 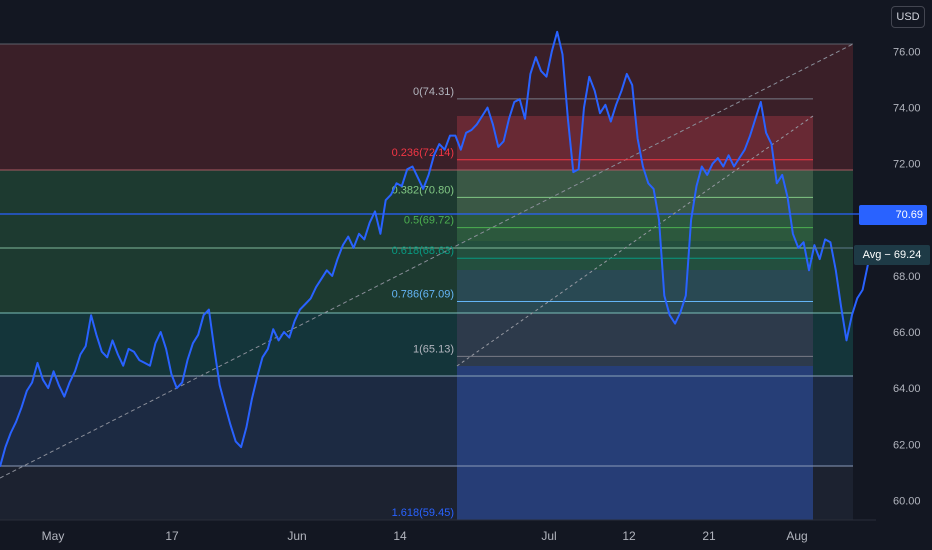 What do you see at coordinates (907, 277) in the screenshot?
I see `y-tick-label: 68.00` at bounding box center [907, 277].